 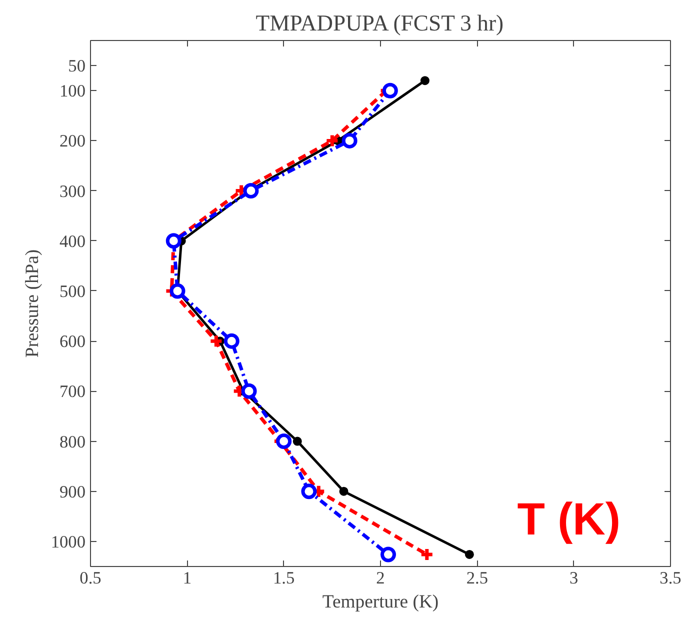 What do you see at coordinates (380, 602) in the screenshot?
I see `x-axis-title: Temperture (K)` at bounding box center [380, 602].